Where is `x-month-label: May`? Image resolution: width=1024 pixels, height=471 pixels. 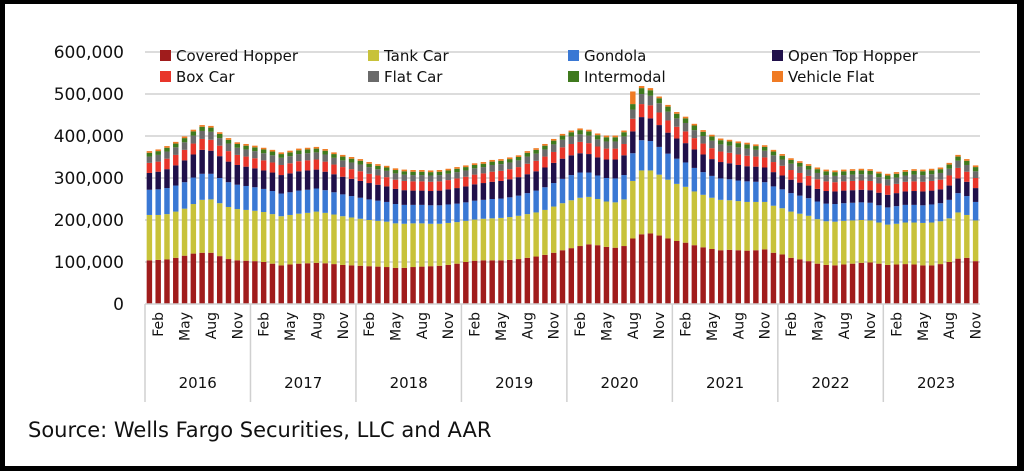
x-month-label: May is located at coordinates (291, 326).